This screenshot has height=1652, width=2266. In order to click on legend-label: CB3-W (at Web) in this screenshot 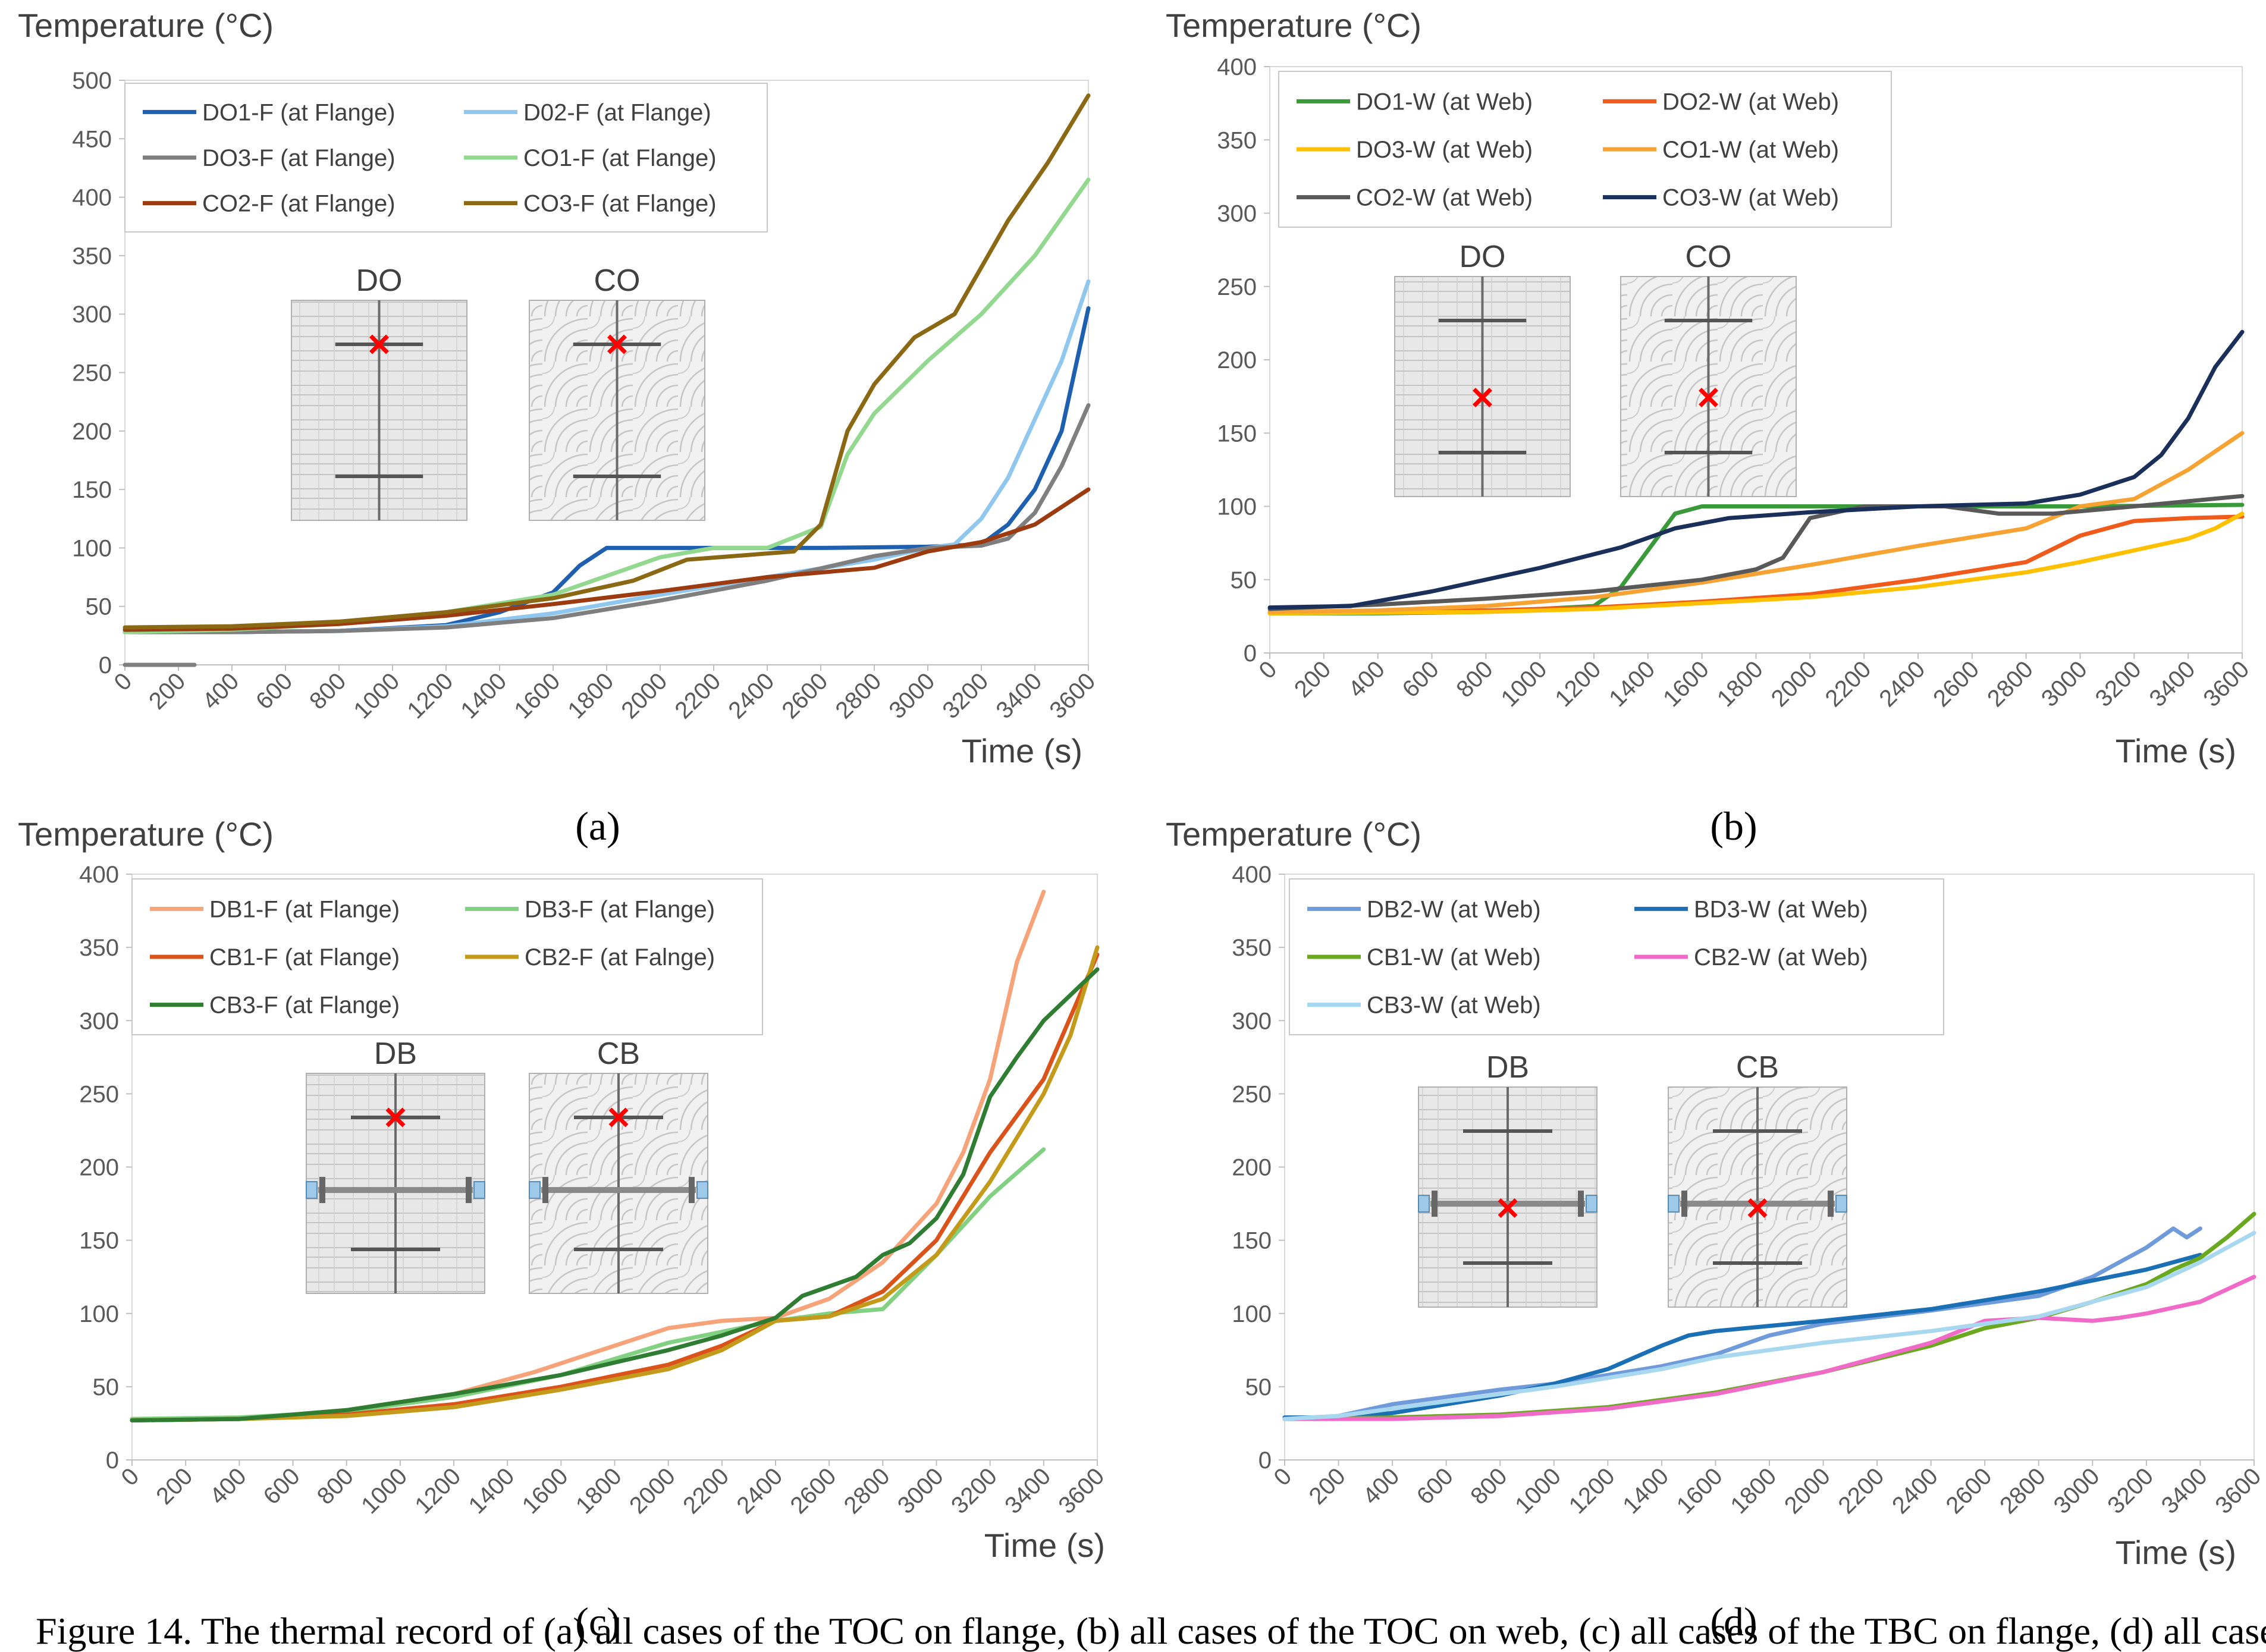, I will do `click(1454, 1006)`.